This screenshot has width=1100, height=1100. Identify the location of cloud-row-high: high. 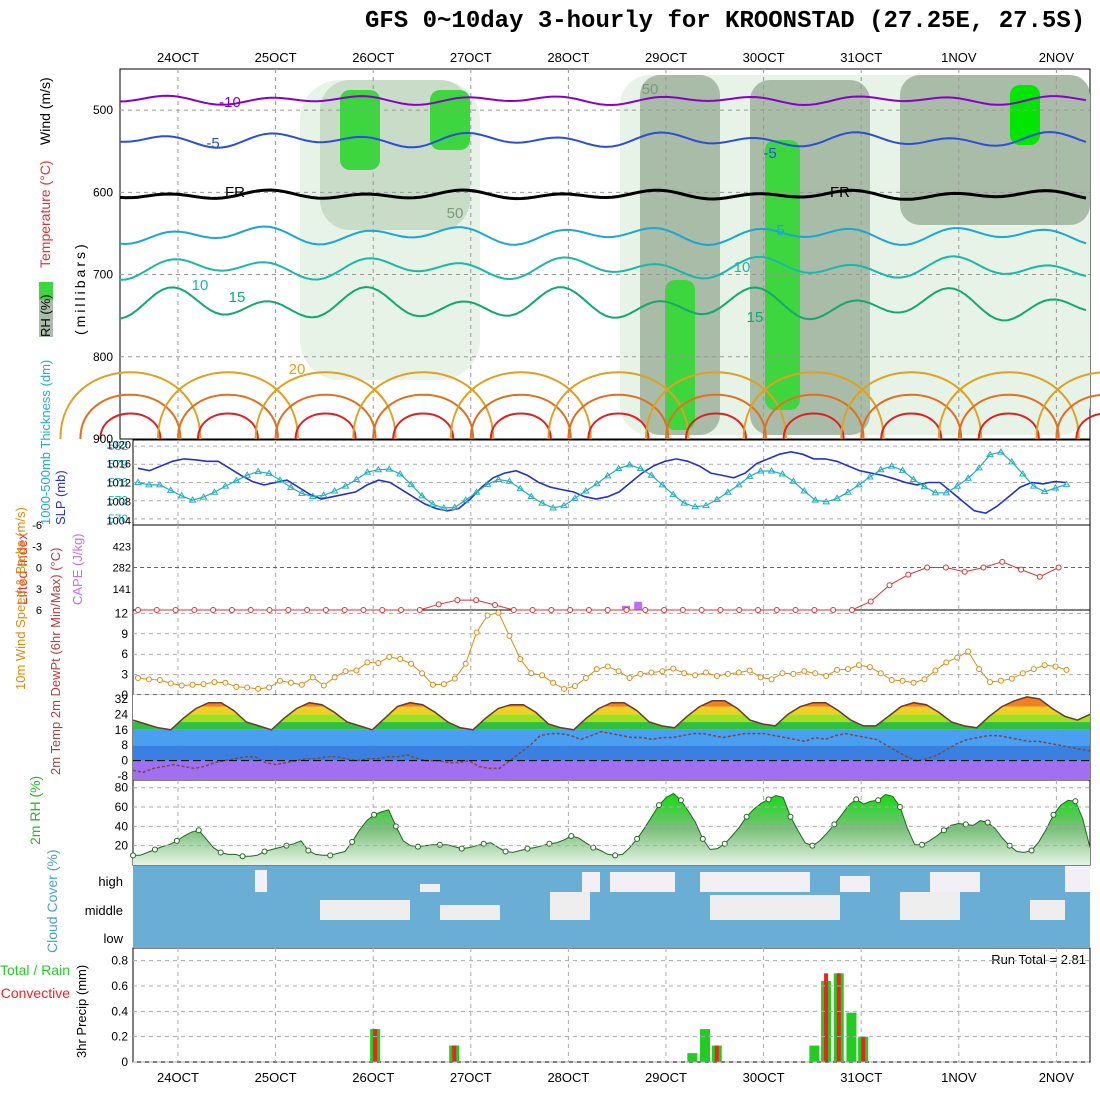
(110, 881).